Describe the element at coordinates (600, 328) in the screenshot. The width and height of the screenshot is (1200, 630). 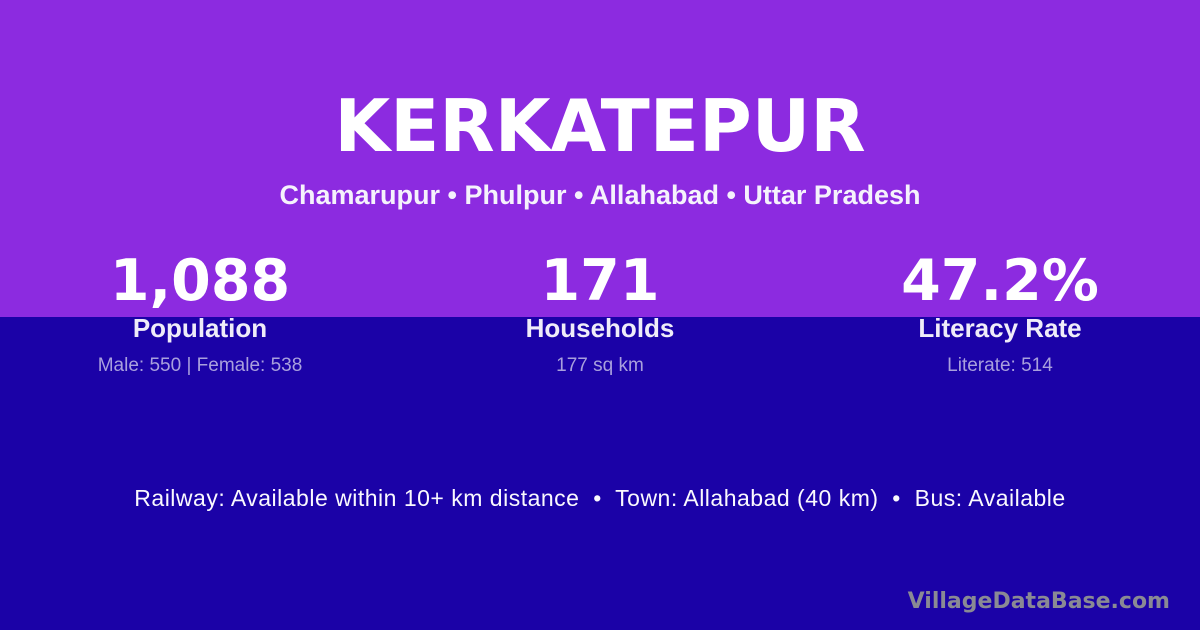
I see `stat-label: Households` at that location.